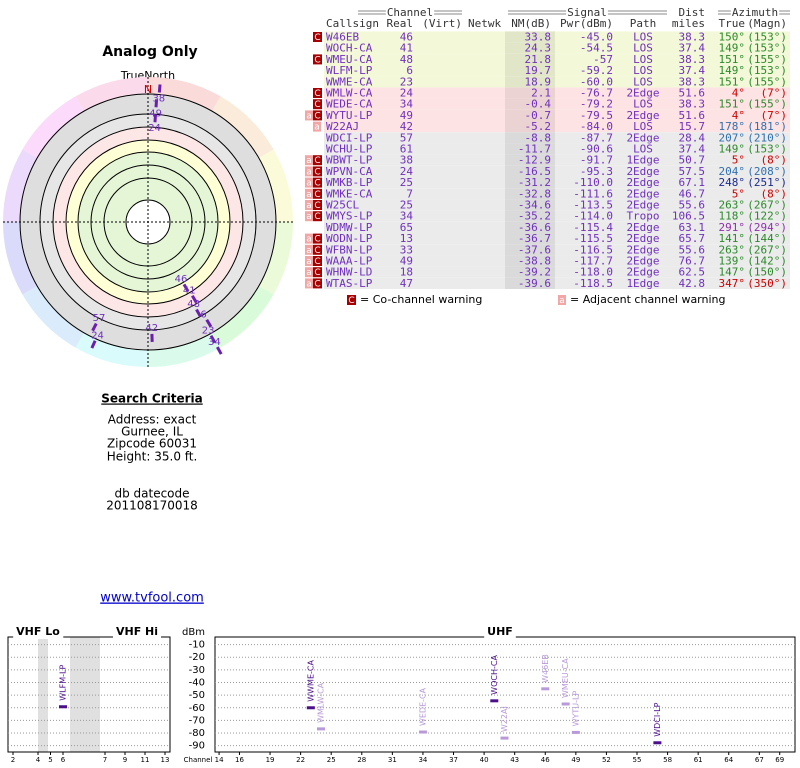 This screenshot has height=768, width=800. What do you see at coordinates (500, 637) in the screenshot?
I see `panel-title-gap` at bounding box center [500, 637].